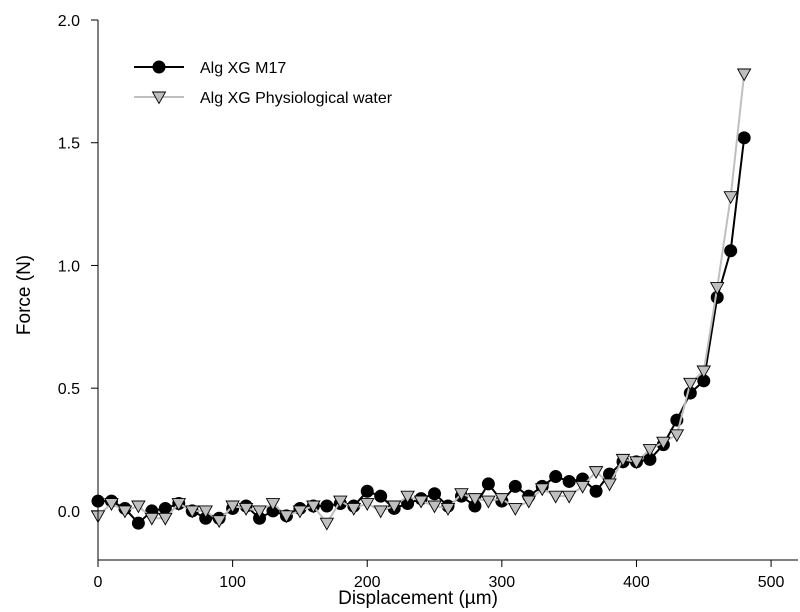 This screenshot has width=800, height=612. I want to click on x-tick-label: 500, so click(771, 582).